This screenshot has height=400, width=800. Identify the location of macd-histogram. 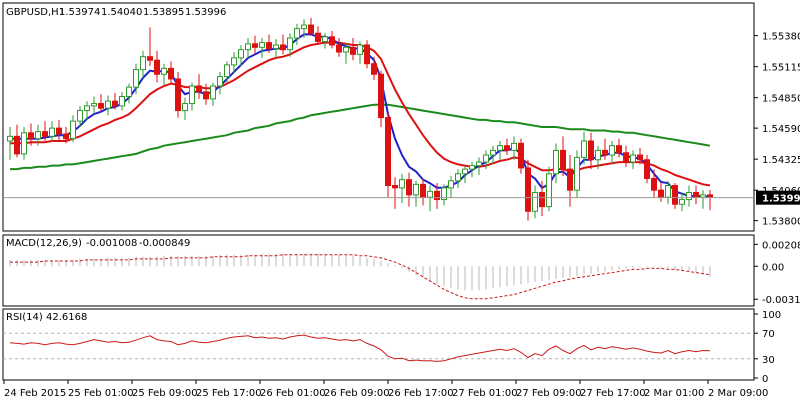
(360, 272).